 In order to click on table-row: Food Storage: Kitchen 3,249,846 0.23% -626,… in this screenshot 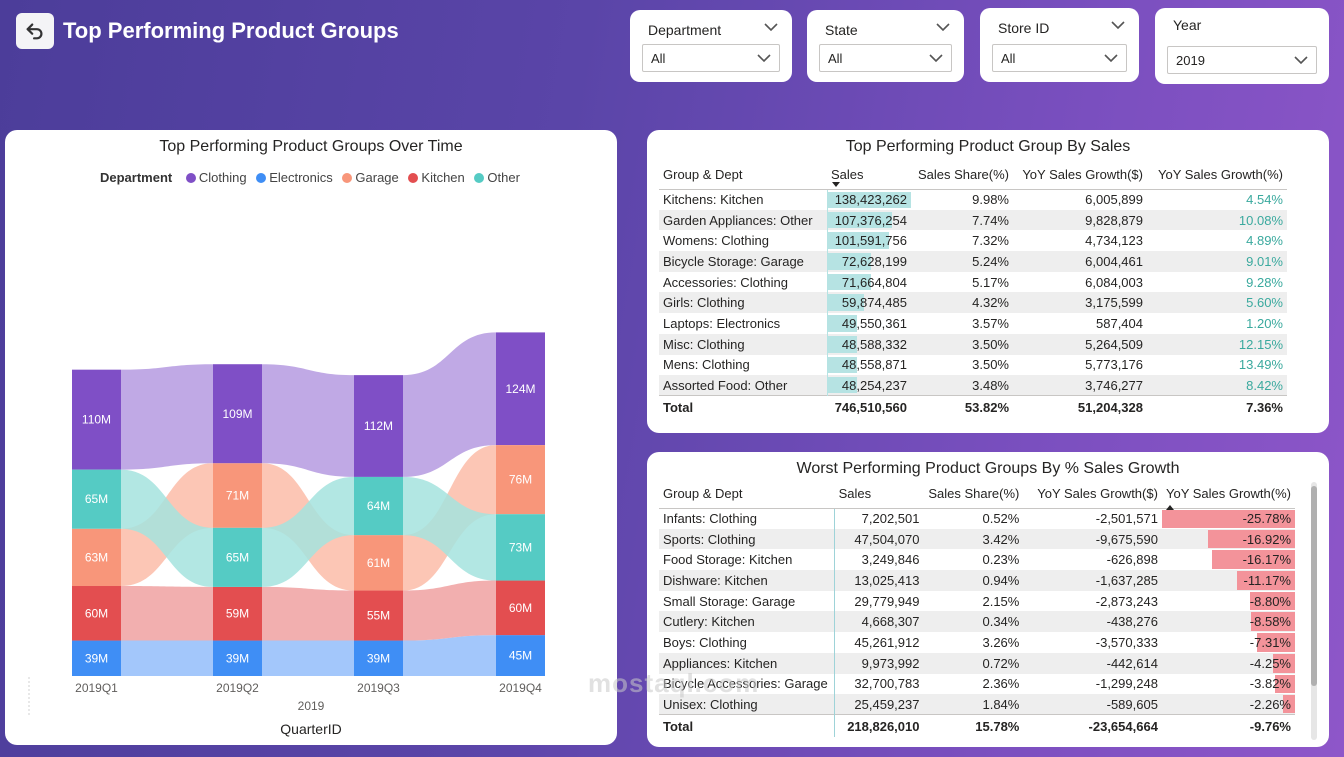, I will do `click(977, 560)`.